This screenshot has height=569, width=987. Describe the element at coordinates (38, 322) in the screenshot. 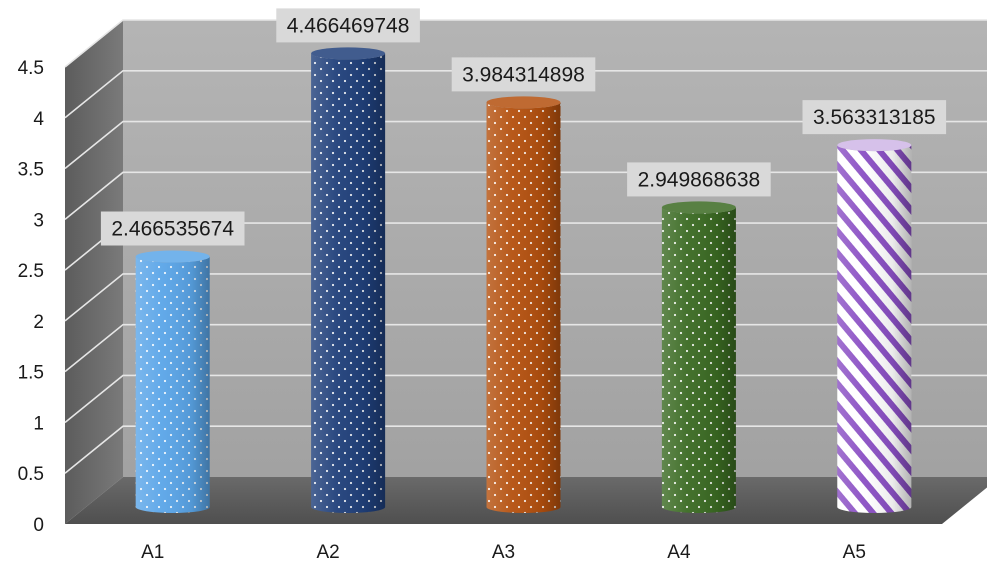

I see `y-tick-label: 2` at that location.